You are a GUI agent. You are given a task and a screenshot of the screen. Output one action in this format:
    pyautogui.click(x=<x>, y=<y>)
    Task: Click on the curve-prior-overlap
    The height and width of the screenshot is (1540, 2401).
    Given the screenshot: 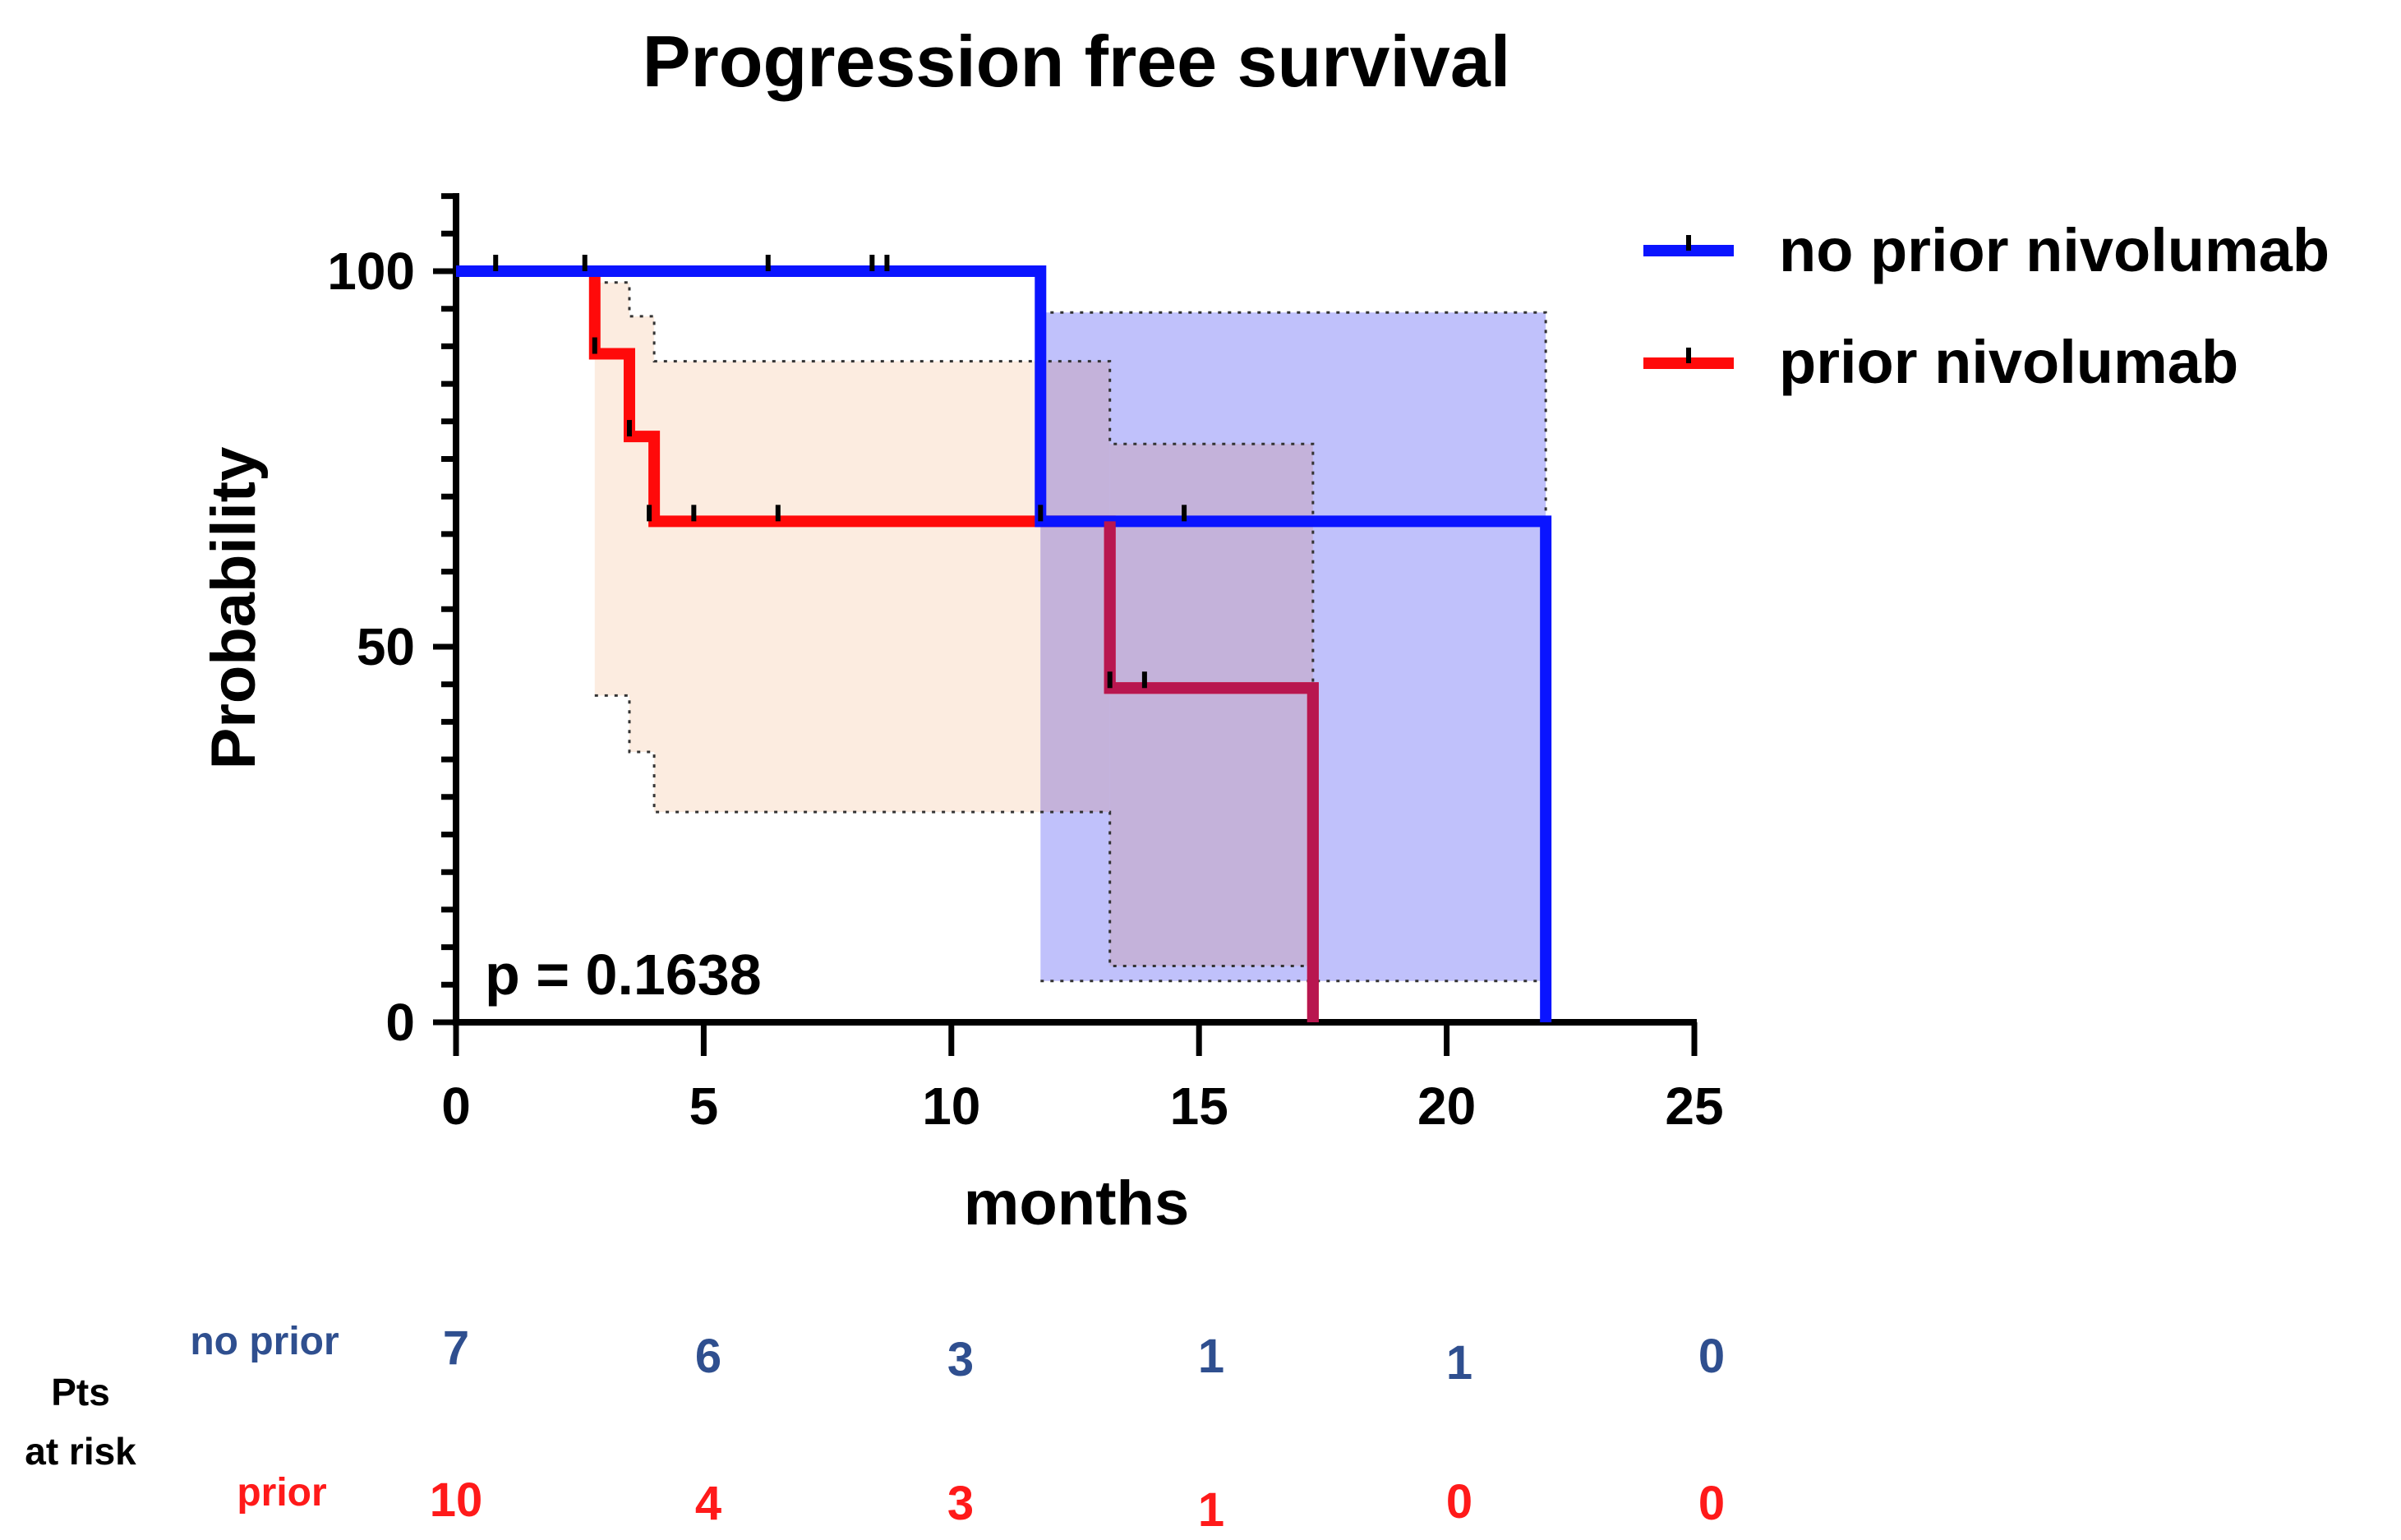 What is the action you would take?
    pyautogui.click(x=1211, y=772)
    